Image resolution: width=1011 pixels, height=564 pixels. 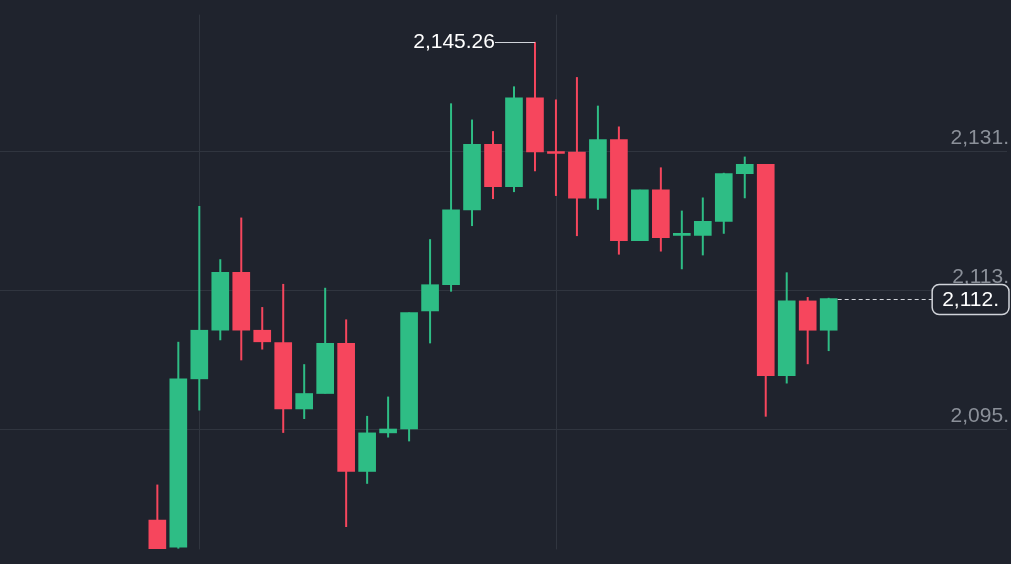 What do you see at coordinates (979, 414) in the screenshot?
I see `y-tick-label: 2,095.` at bounding box center [979, 414].